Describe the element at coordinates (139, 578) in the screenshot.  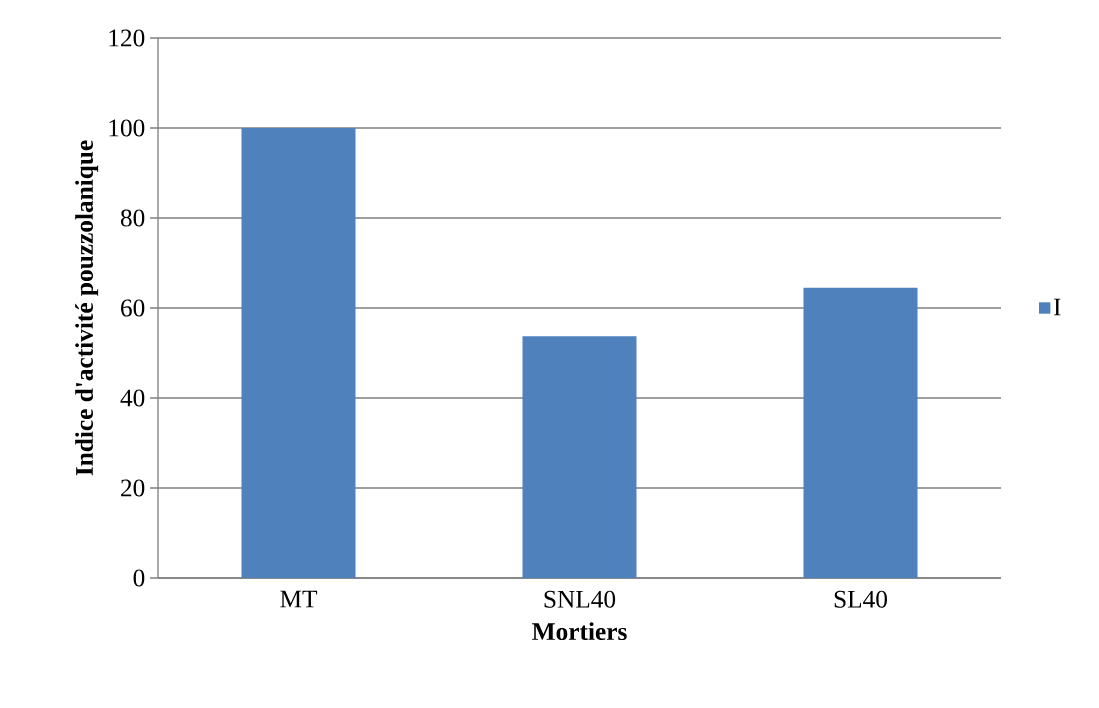
I see `y-tick-label: 0` at that location.